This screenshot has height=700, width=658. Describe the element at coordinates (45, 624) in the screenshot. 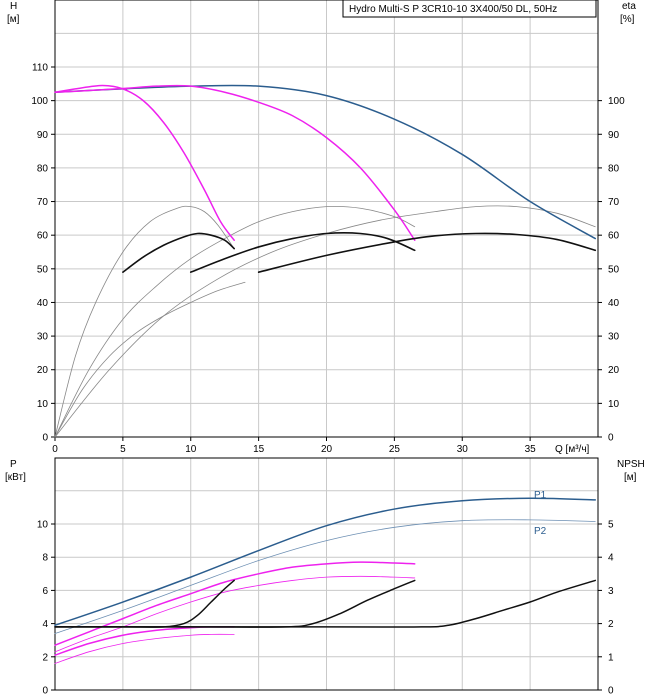

I see `p-tick-label: 4` at that location.